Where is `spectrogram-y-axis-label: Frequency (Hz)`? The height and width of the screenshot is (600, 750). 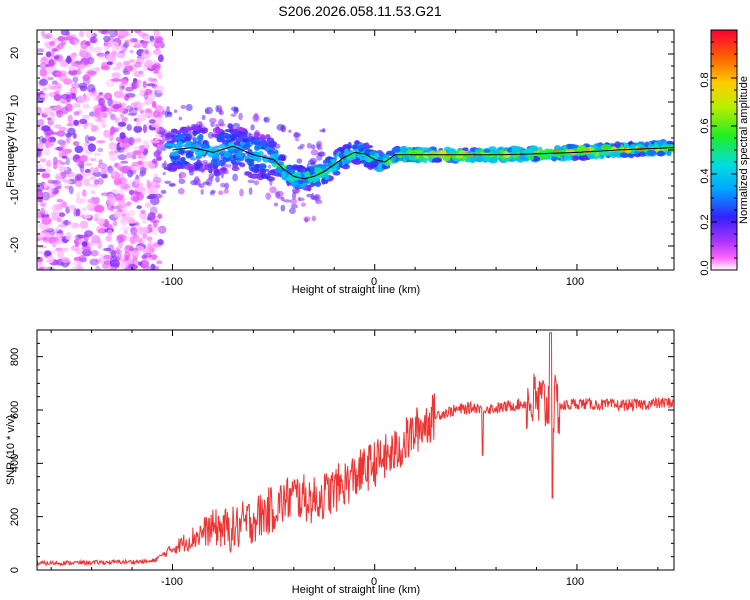
spectrogram-y-axis-label: Frequency (Hz) is located at coordinates (11, 150).